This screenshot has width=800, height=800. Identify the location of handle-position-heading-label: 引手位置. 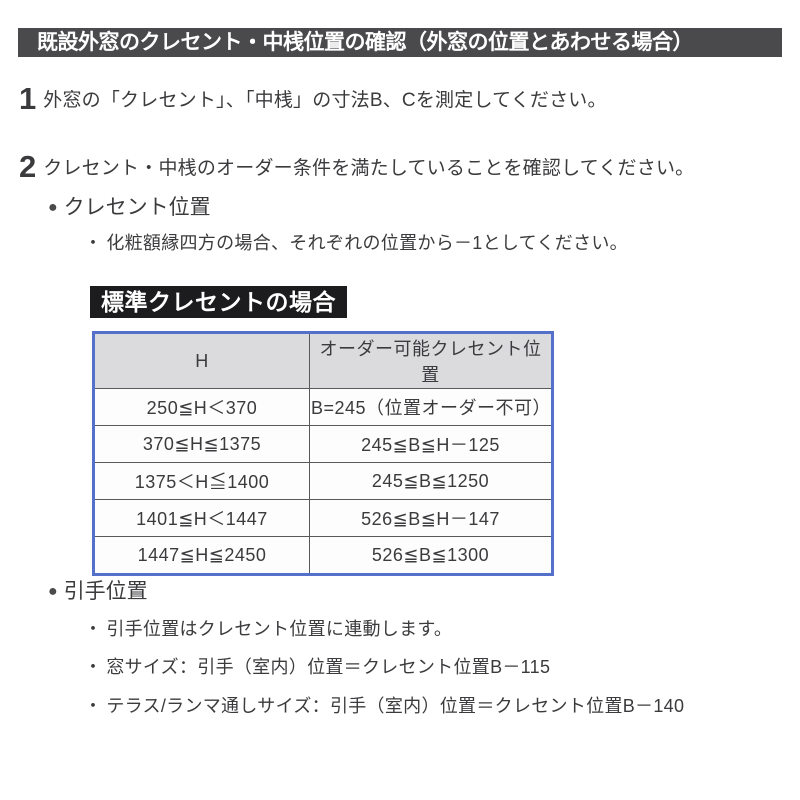
(105, 591).